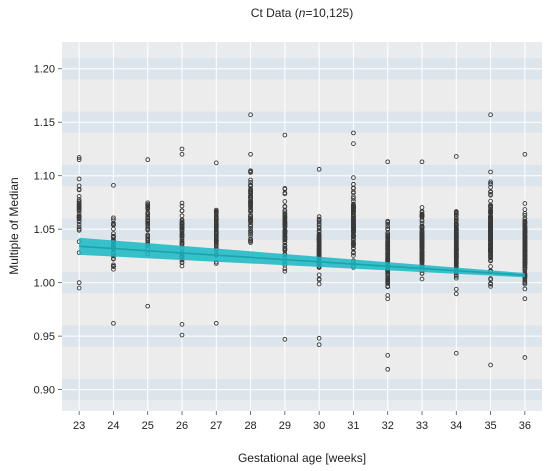  Describe the element at coordinates (302, 421) in the screenshot. I see `x-axis-ticks: 23 24 25 26 27 28 29 30 31 32 33 34 35 36` at that location.